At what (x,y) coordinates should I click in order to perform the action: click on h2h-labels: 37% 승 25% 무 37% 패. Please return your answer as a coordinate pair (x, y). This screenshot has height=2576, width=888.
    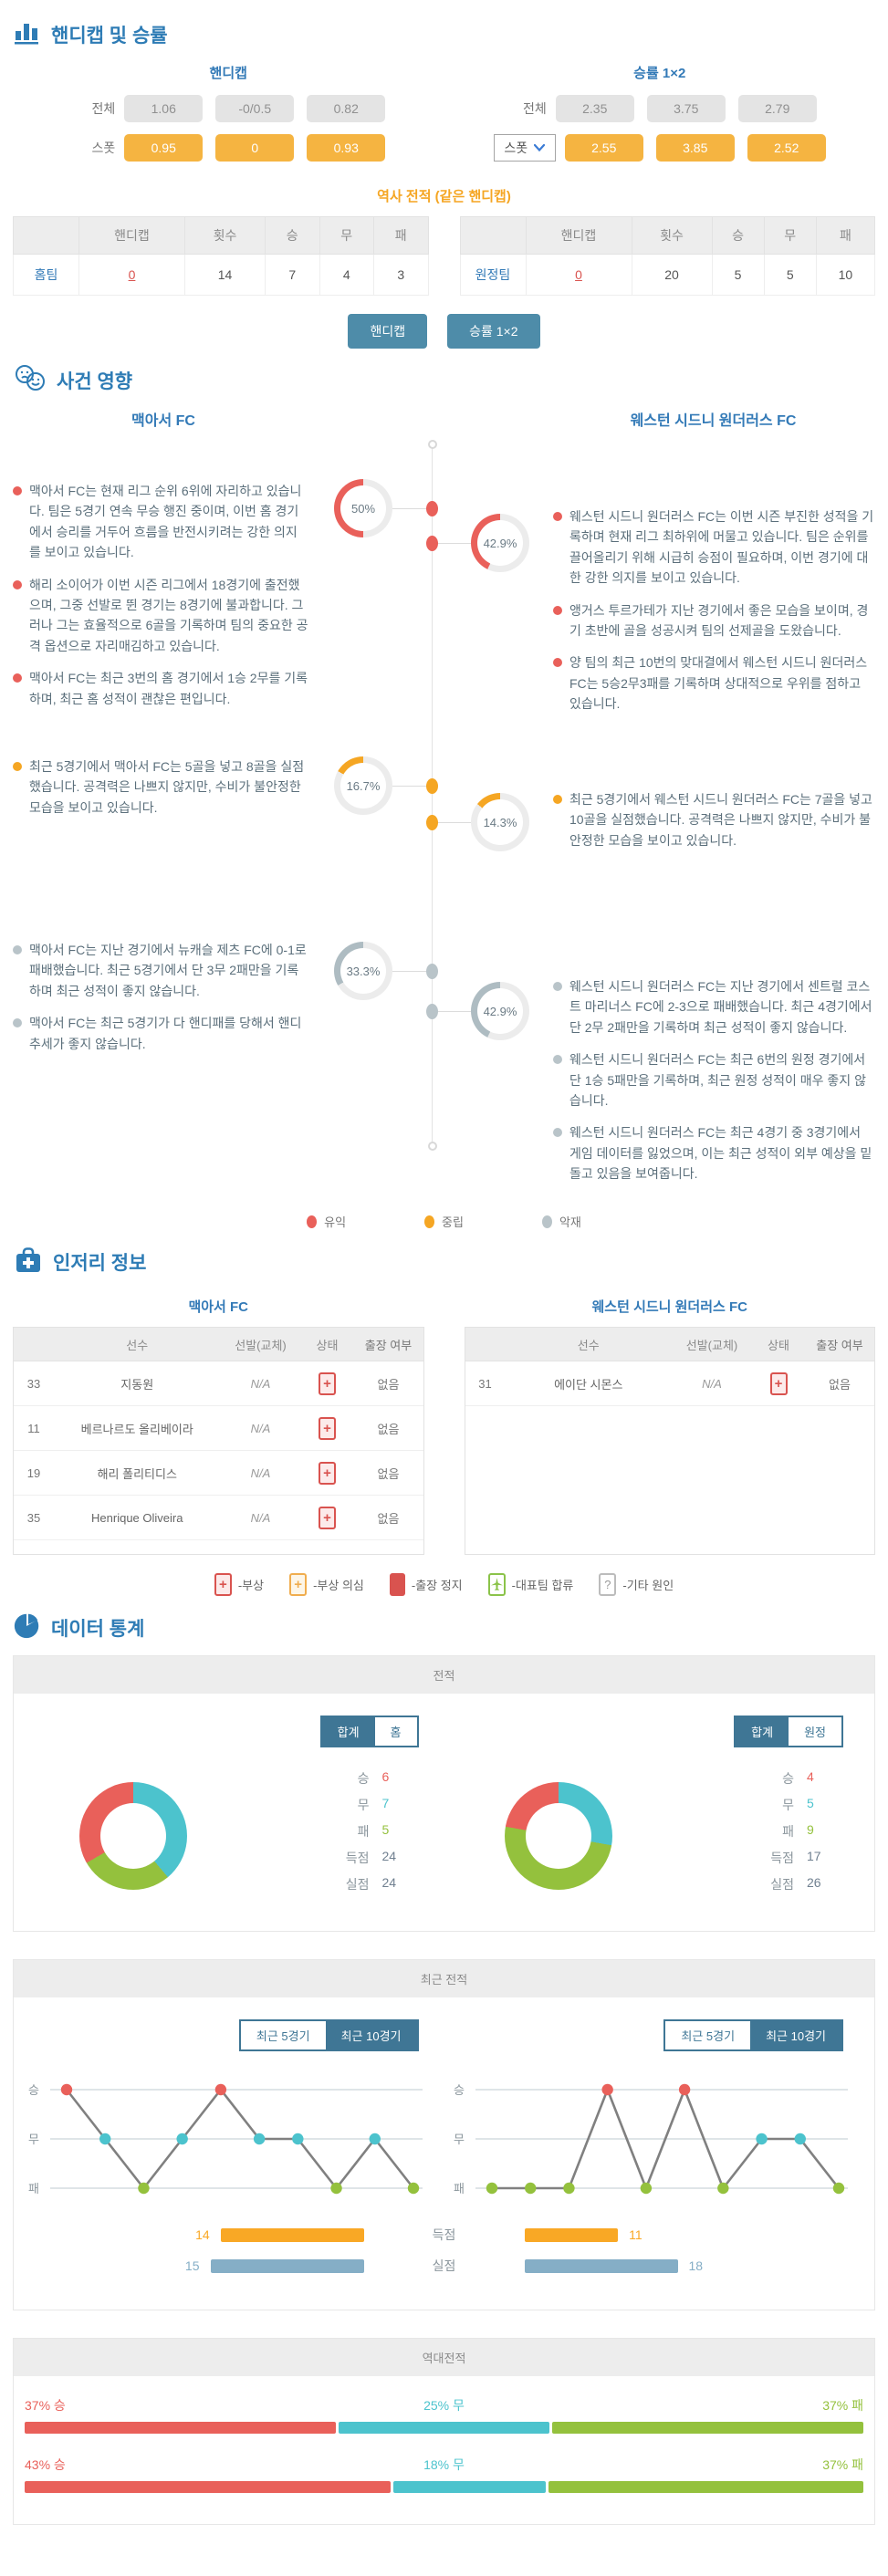
    Looking at the image, I should click on (444, 2405).